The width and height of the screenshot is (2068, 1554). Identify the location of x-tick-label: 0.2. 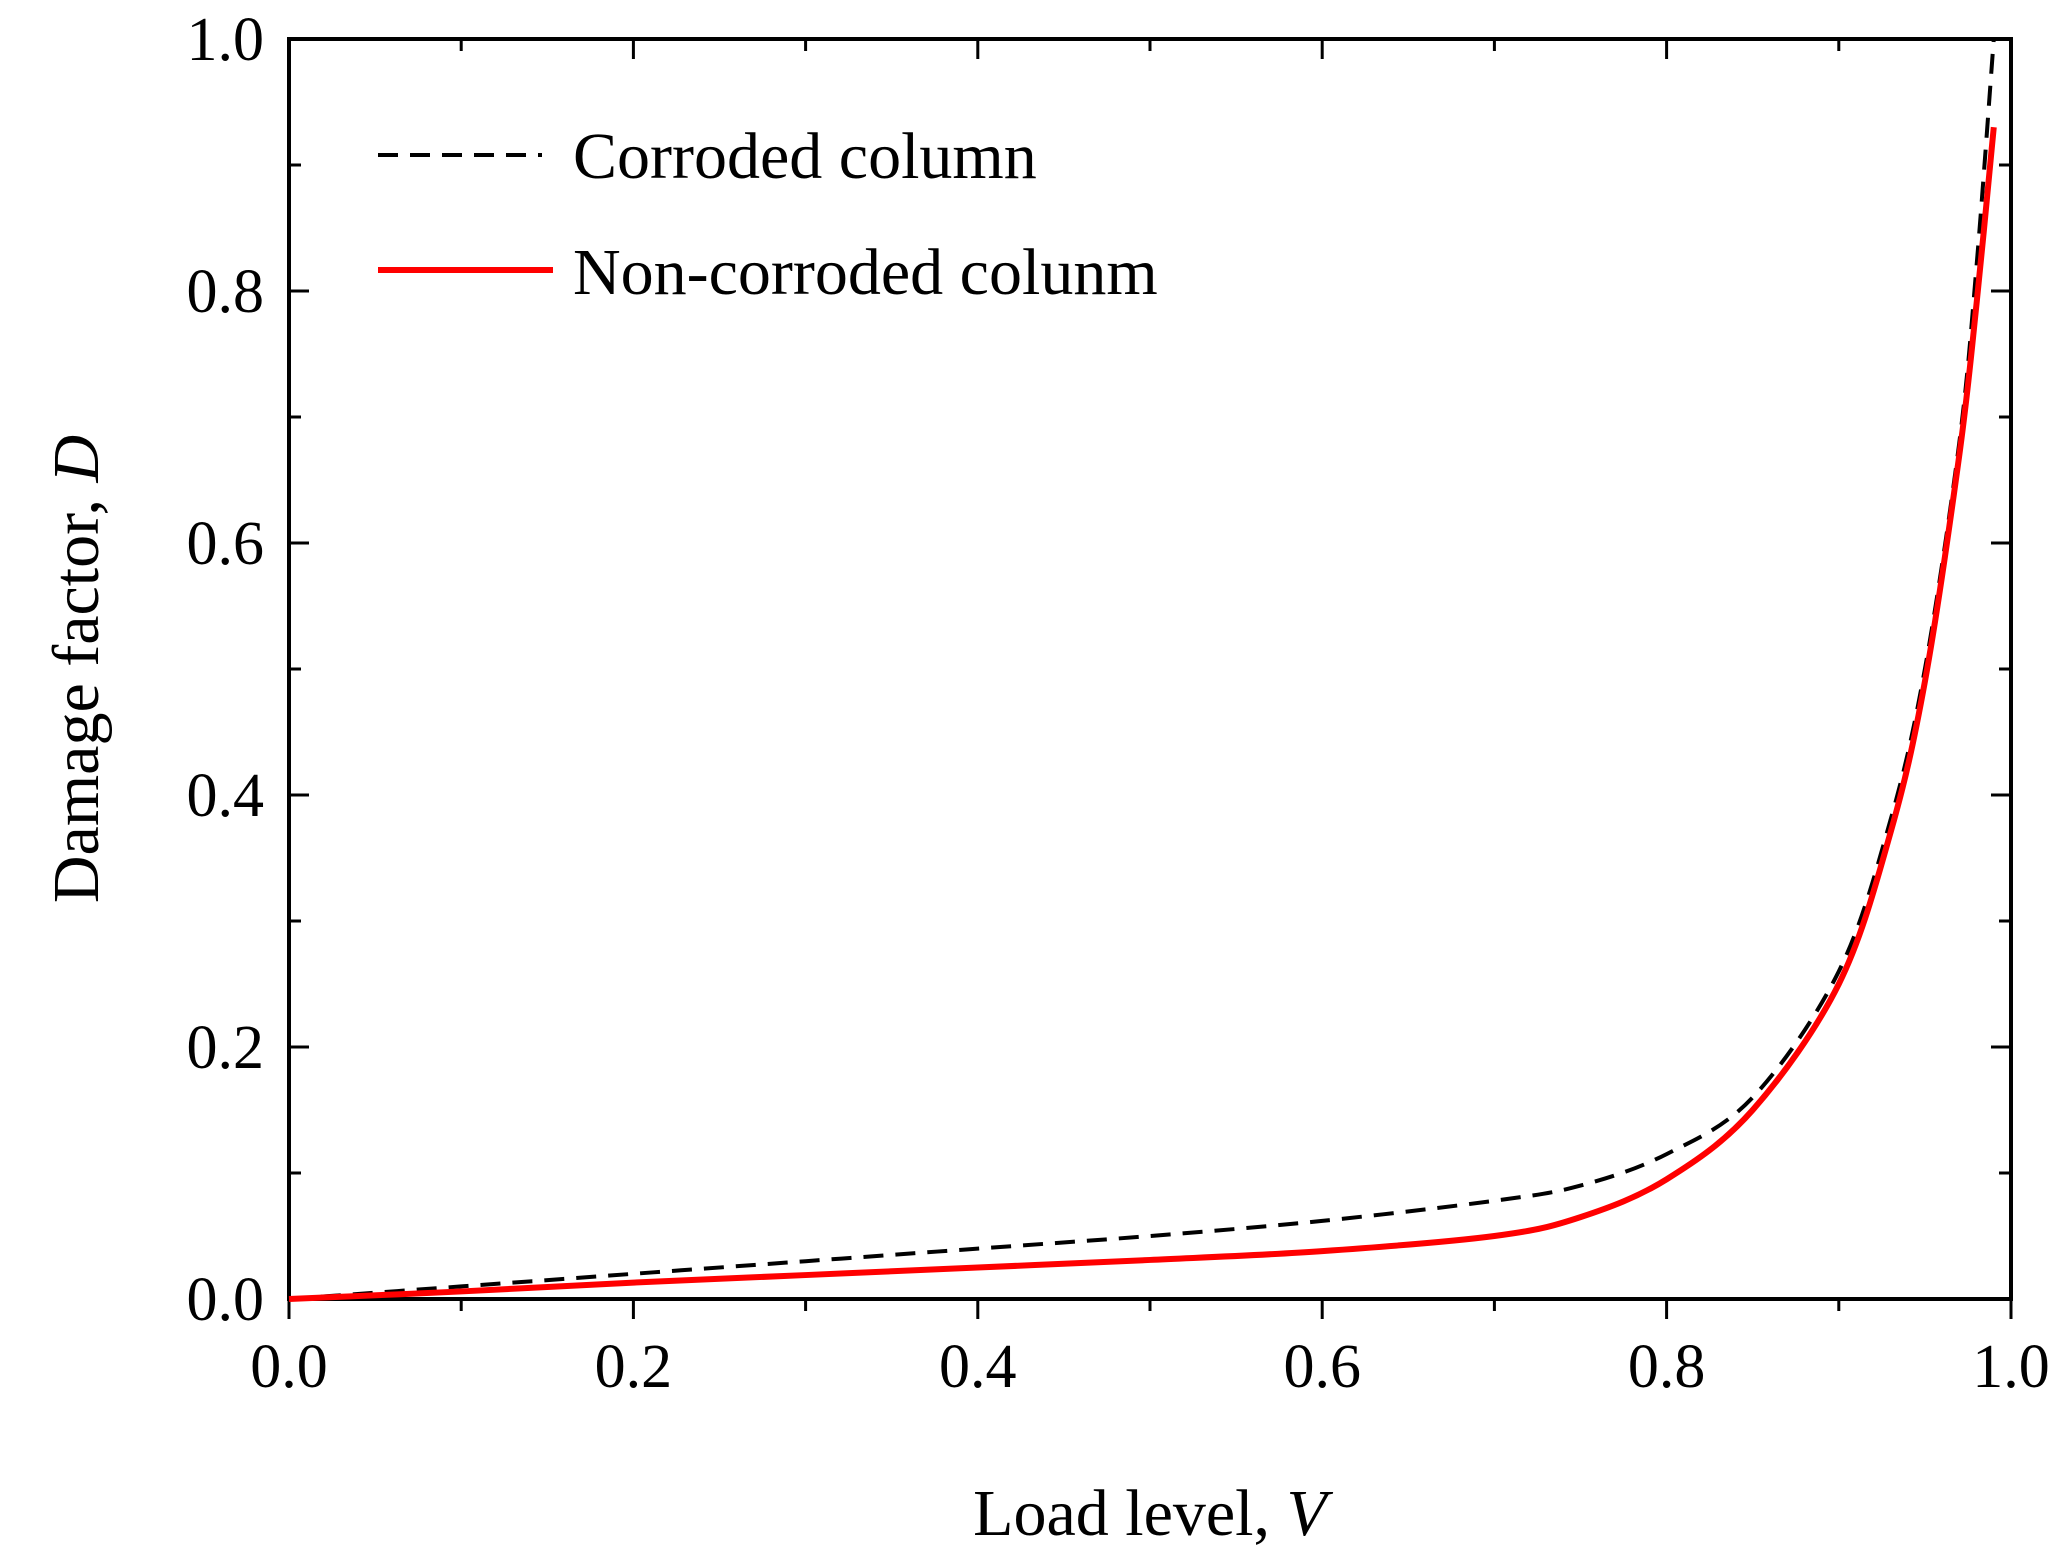
(634, 1367).